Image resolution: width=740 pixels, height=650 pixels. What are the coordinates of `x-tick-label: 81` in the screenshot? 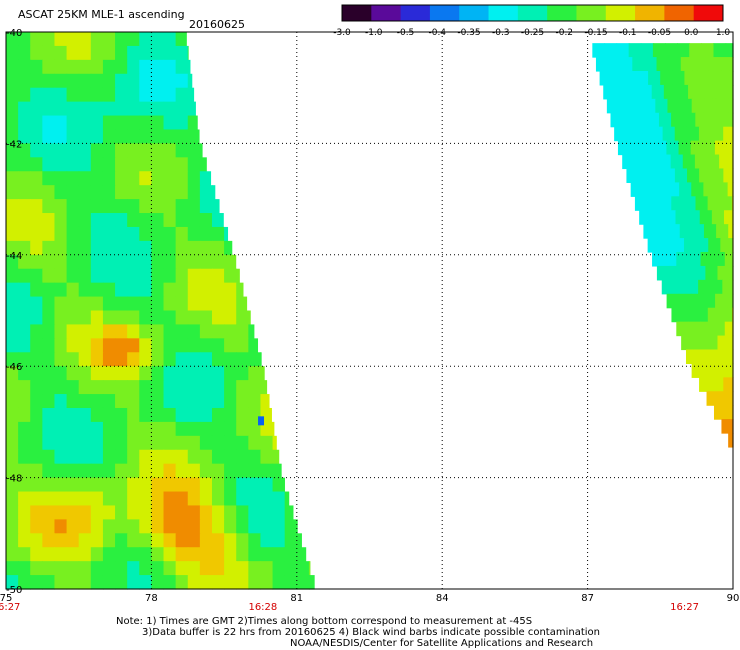 It's located at (296, 598).